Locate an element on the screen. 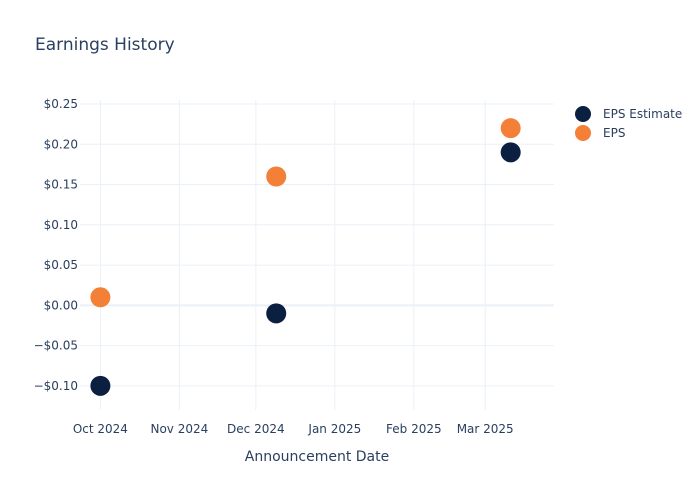 Image resolution: width=700 pixels, height=500 pixels. legend-item: EPS Estimate is located at coordinates (628, 114).